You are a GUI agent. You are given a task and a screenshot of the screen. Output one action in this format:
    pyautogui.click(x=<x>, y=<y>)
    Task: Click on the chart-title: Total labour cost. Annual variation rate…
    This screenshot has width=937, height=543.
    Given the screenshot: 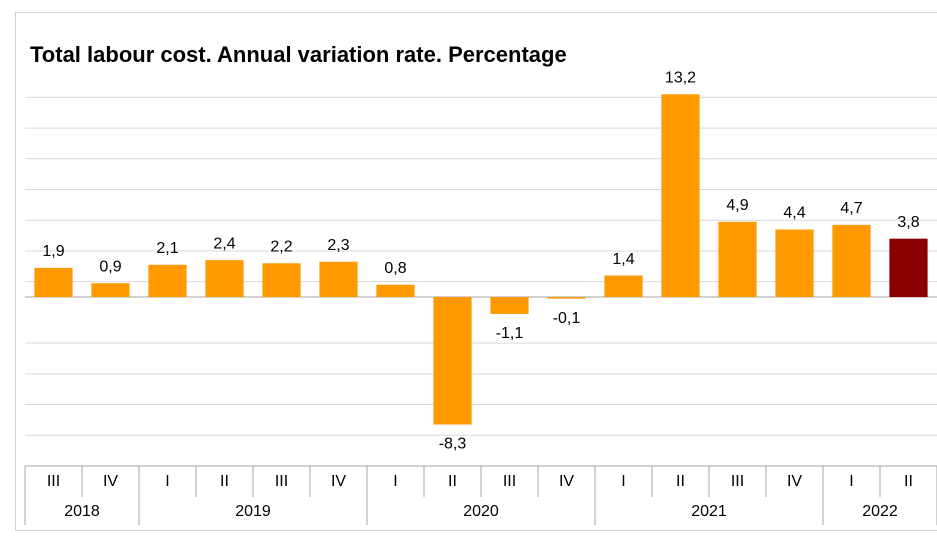 What is the action you would take?
    pyautogui.click(x=298, y=54)
    